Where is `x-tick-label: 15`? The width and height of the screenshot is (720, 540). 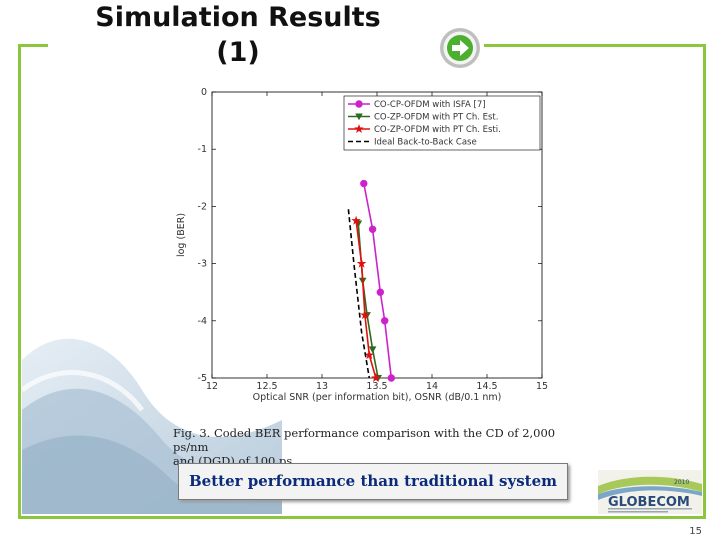
x-tick-label: 15 is located at coordinates (542, 386).